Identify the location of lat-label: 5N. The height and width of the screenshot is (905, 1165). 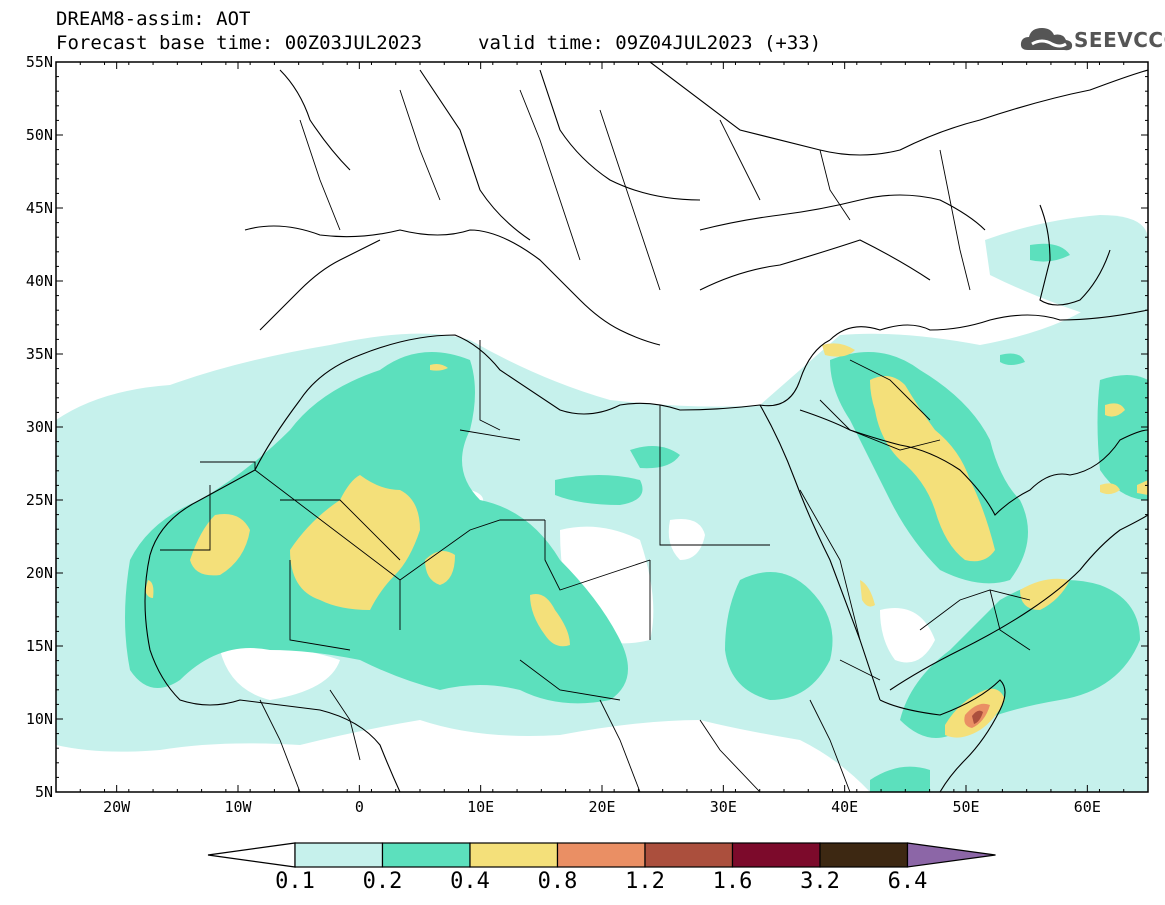
(44, 792).